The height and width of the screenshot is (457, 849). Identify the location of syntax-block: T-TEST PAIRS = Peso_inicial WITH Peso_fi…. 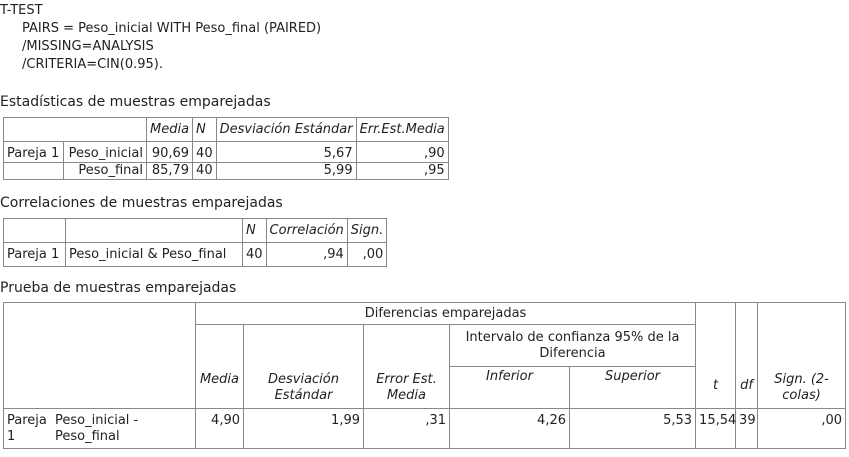
(160, 38).